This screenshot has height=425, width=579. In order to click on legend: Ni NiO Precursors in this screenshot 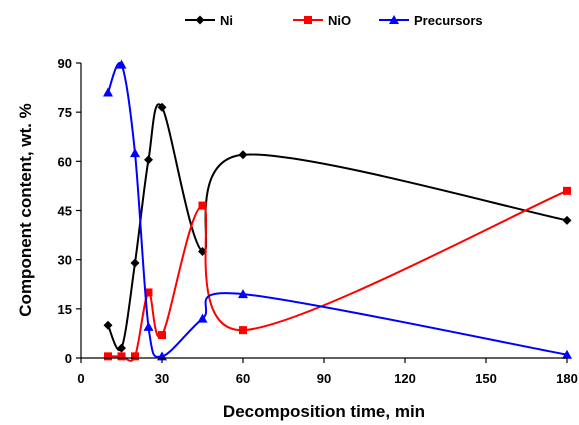, I will do `click(334, 20)`.